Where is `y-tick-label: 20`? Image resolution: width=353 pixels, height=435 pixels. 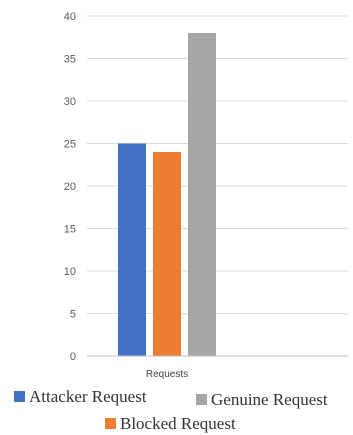 y-tick-label: 20 is located at coordinates (70, 187).